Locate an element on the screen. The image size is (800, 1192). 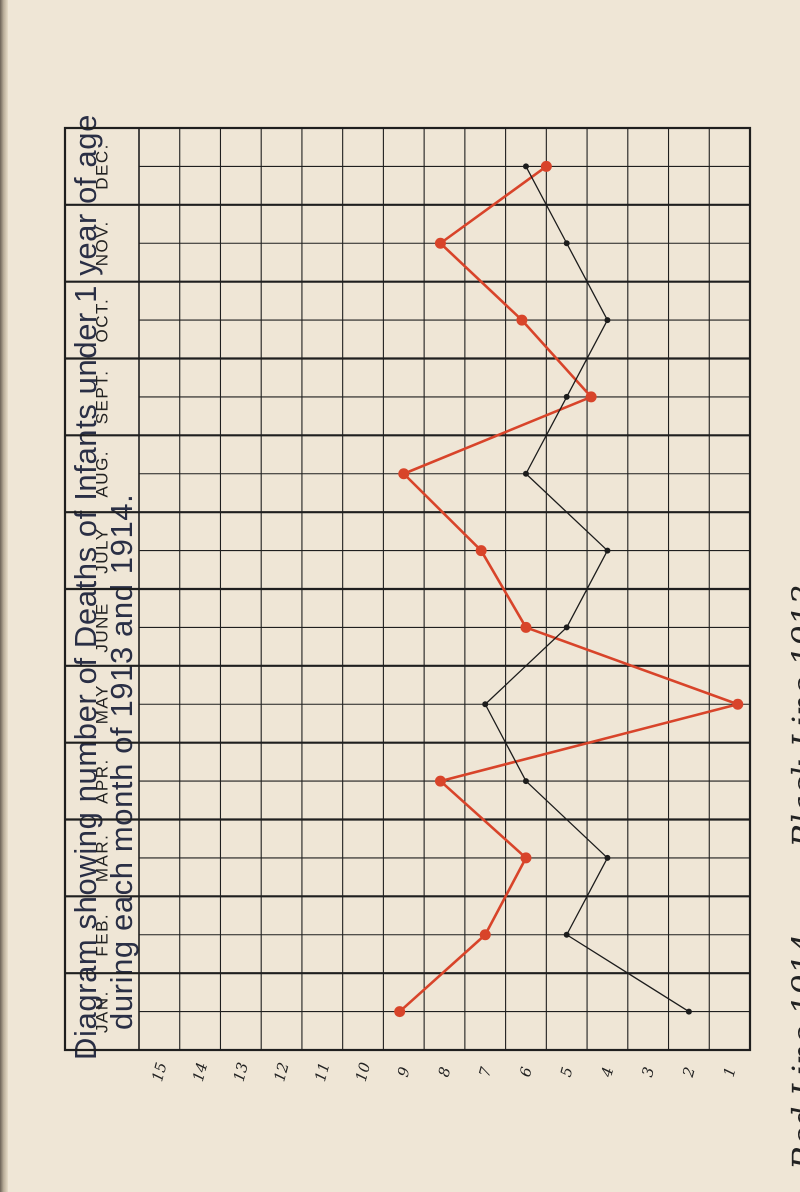
value-tick-label: 15 is located at coordinates (159, 1071).